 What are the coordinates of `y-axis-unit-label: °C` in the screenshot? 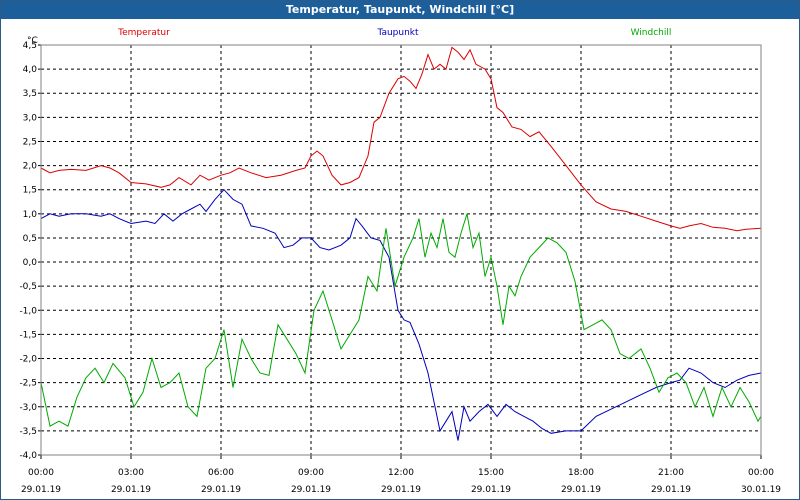 It's located at (32, 41).